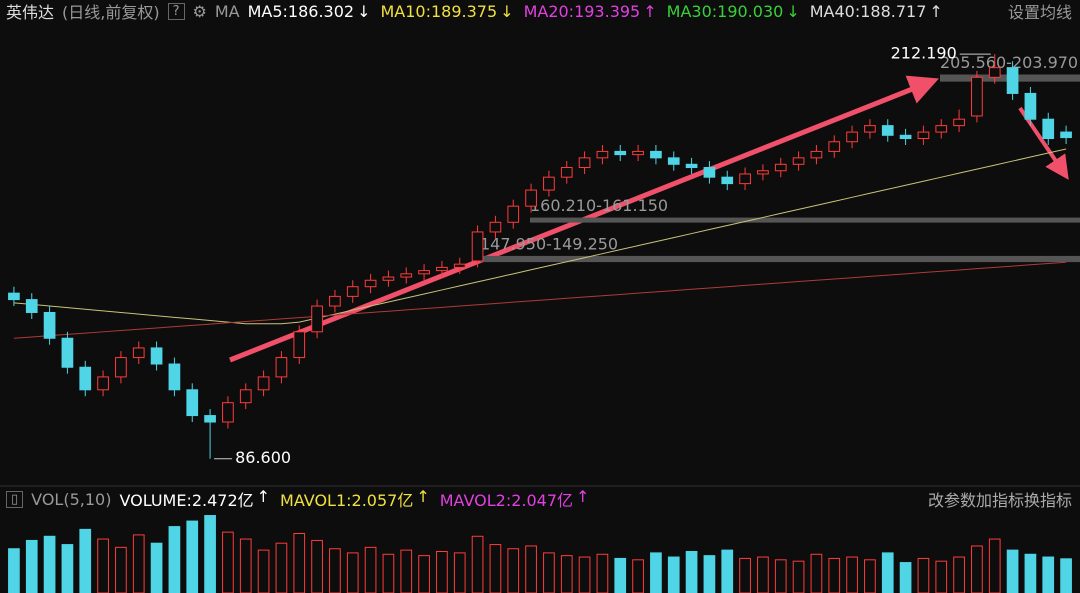  Describe the element at coordinates (1009, 62) in the screenshot. I see `level-label: 205.560-203.970` at that location.